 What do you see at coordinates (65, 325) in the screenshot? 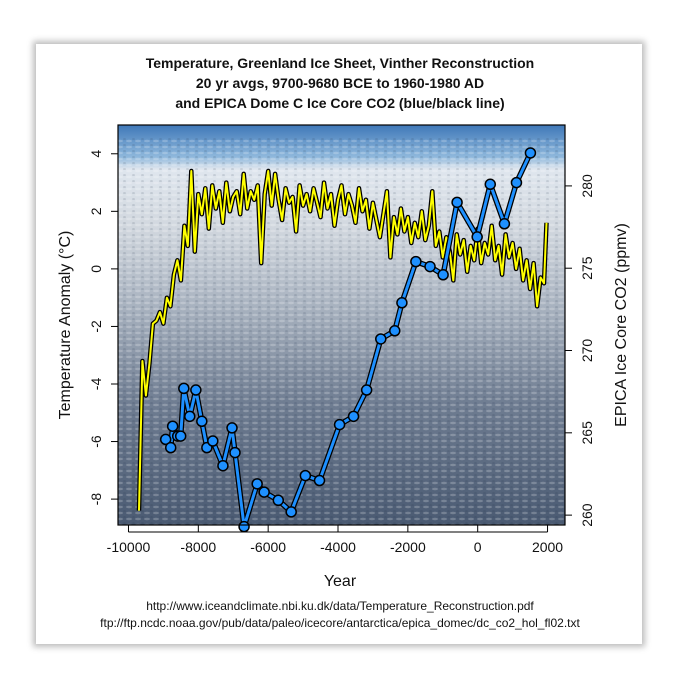
I see `y-axis-left-label: Temperature Anomaly (°C)` at bounding box center [65, 325].